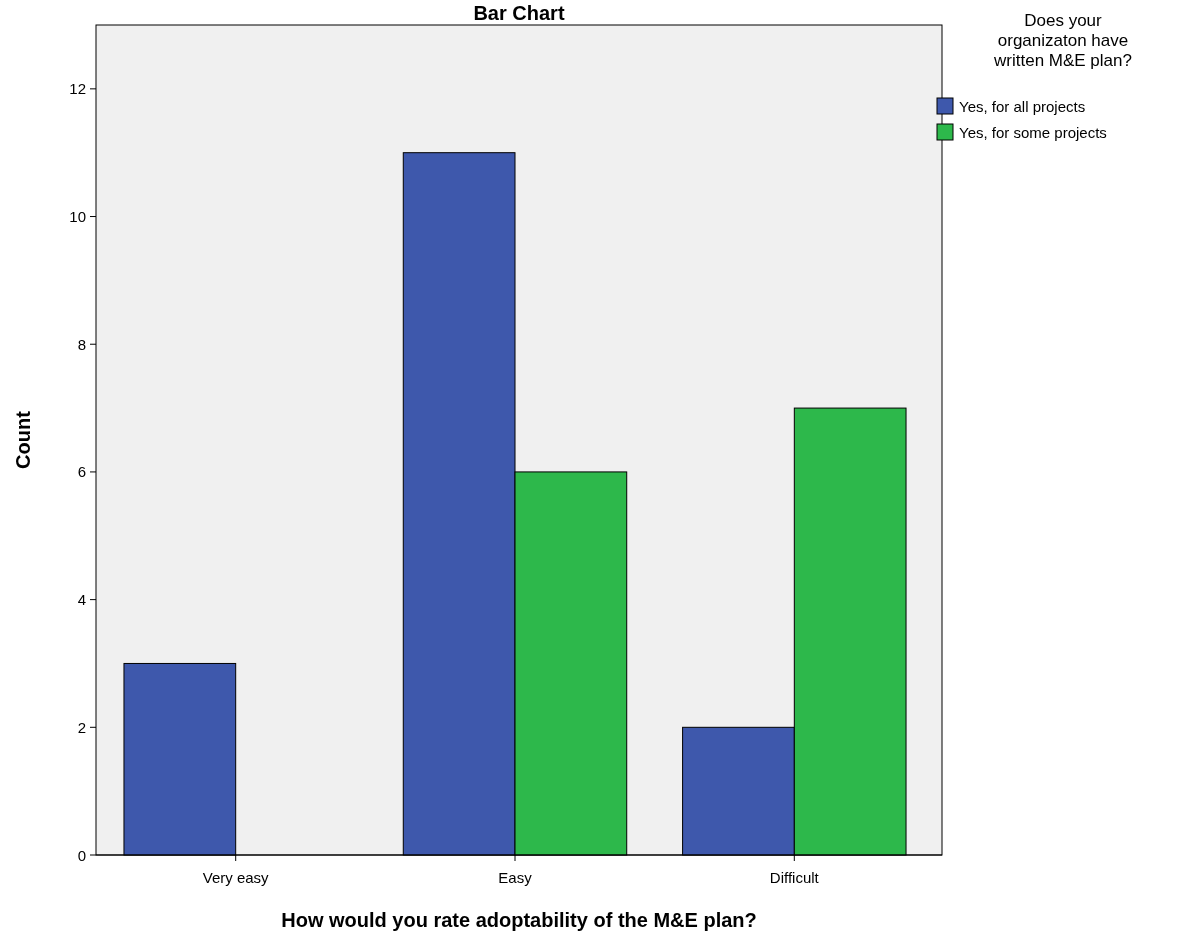 This screenshot has height=947, width=1197. What do you see at coordinates (794, 877) in the screenshot?
I see `x-tick-label: Difficult` at bounding box center [794, 877].